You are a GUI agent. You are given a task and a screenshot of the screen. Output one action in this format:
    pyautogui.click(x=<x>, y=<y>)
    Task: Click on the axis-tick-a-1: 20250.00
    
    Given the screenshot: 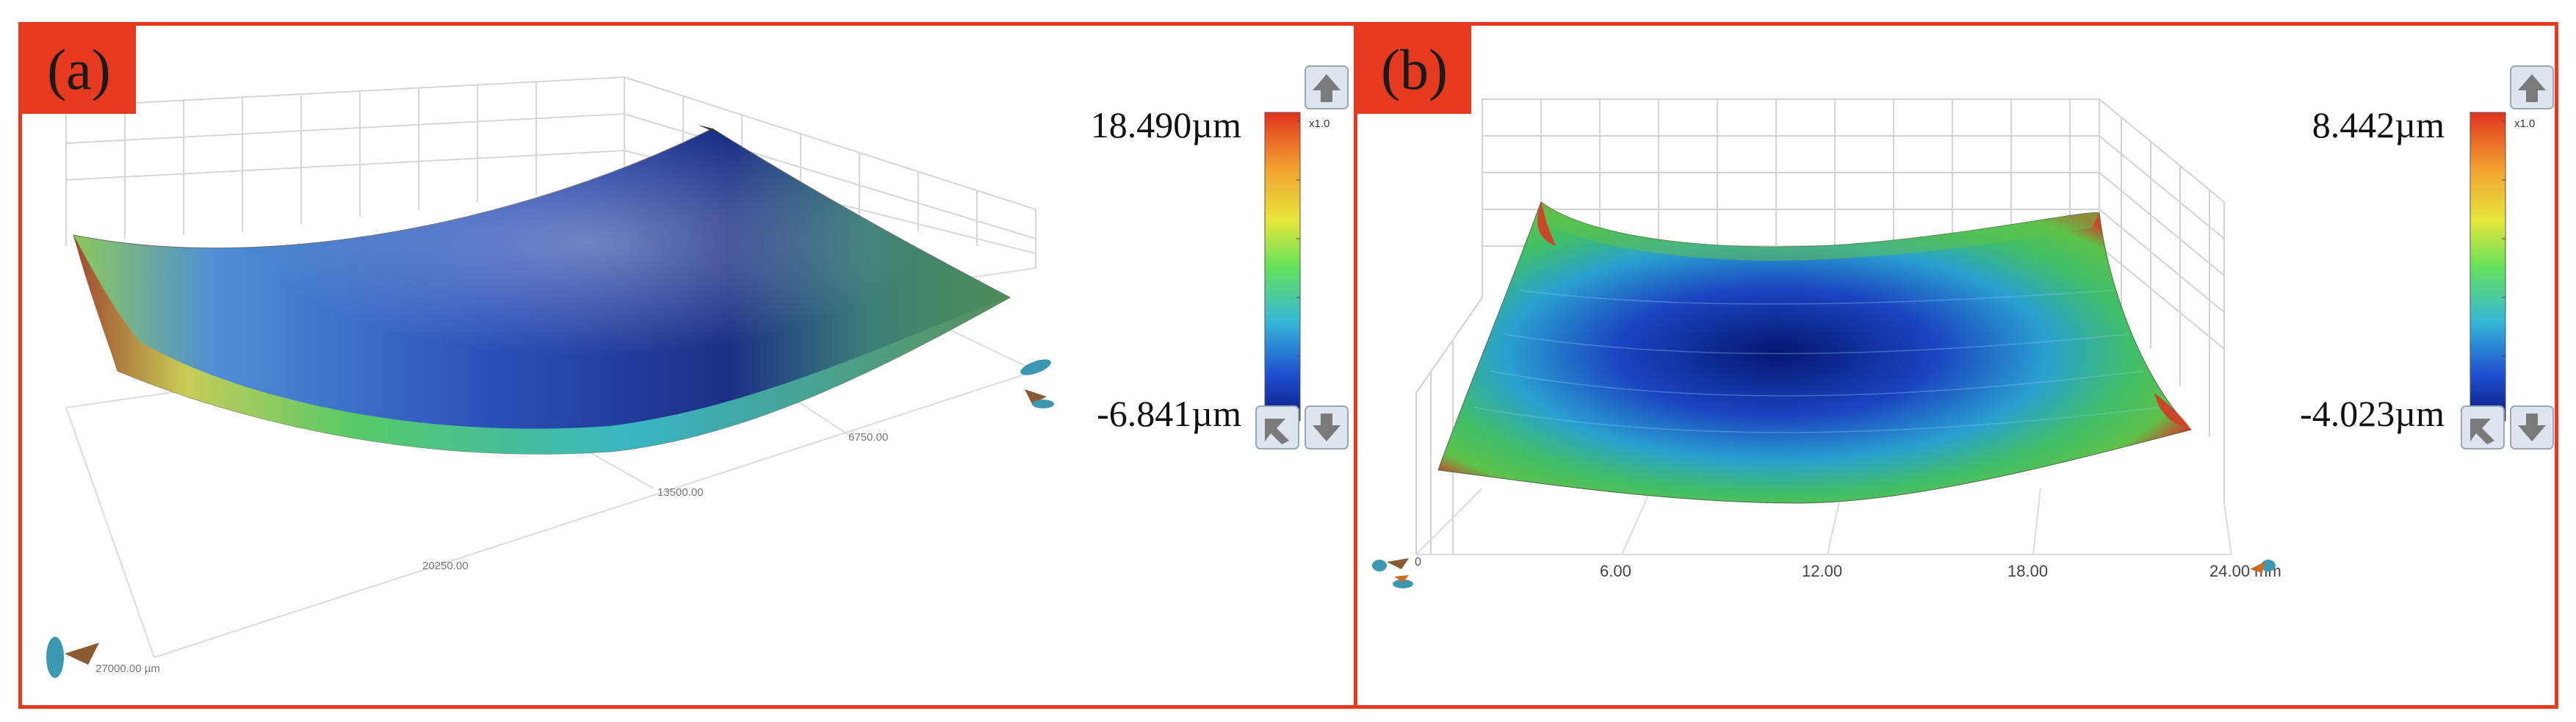 What is the action you would take?
    pyautogui.click(x=445, y=566)
    